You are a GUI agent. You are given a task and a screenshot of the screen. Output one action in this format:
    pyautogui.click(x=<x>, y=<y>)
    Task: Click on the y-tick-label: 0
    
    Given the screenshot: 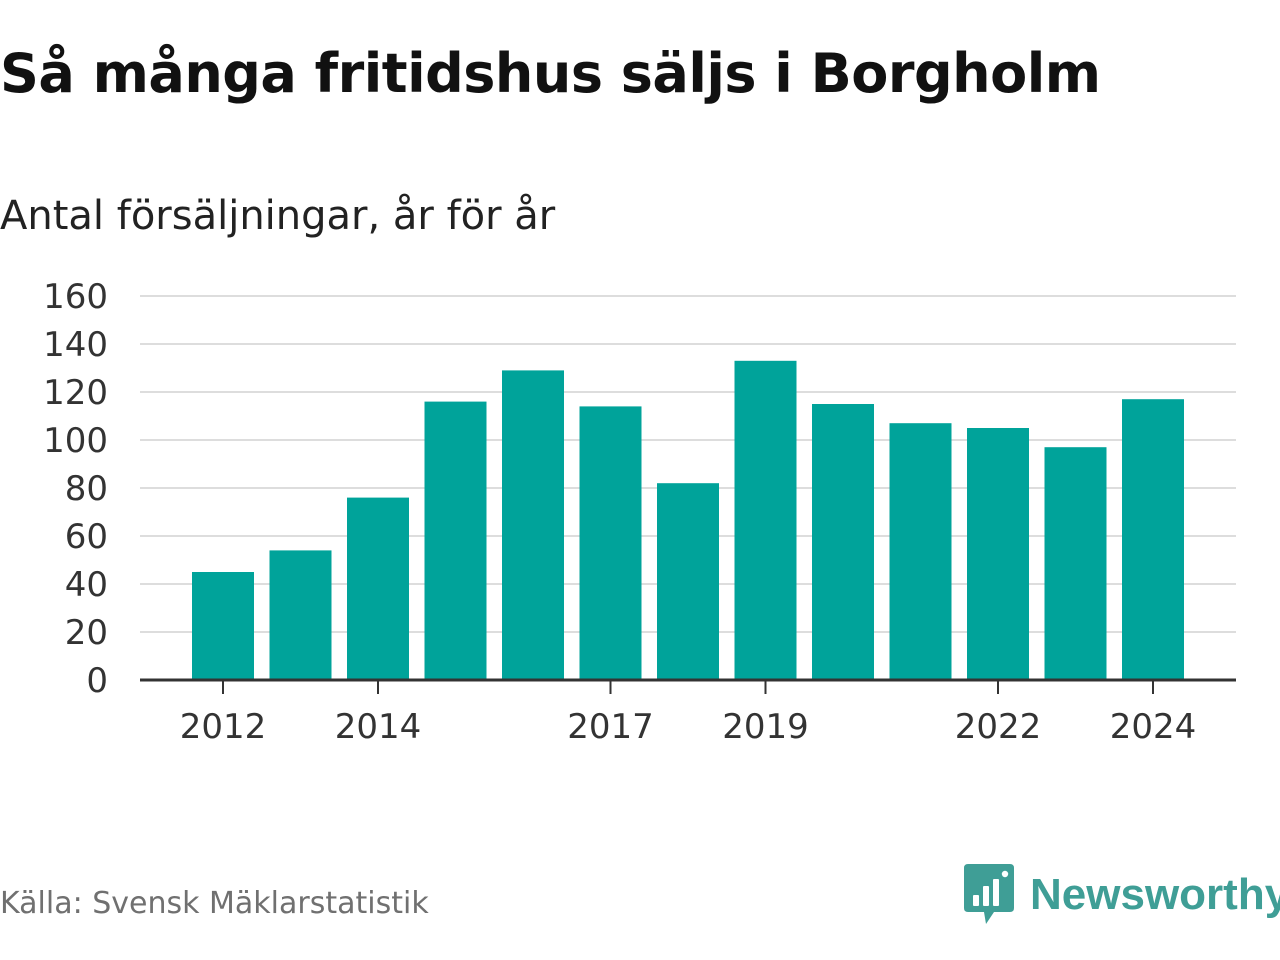 What is the action you would take?
    pyautogui.click(x=97, y=681)
    